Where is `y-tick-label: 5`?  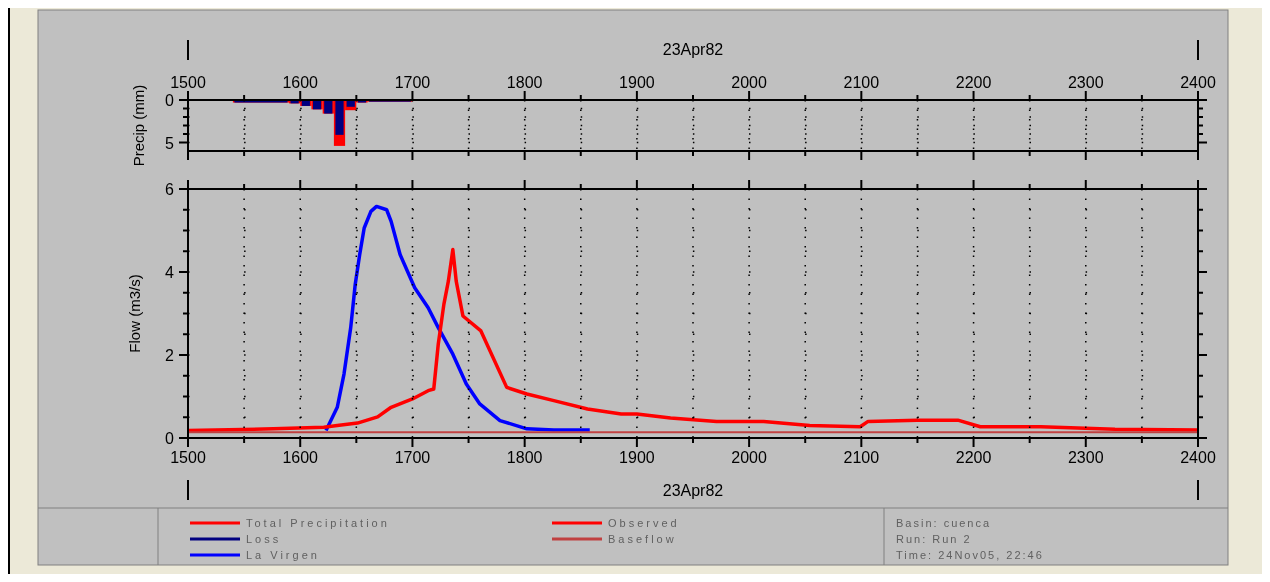 y-tick-label: 5 is located at coordinates (170, 143).